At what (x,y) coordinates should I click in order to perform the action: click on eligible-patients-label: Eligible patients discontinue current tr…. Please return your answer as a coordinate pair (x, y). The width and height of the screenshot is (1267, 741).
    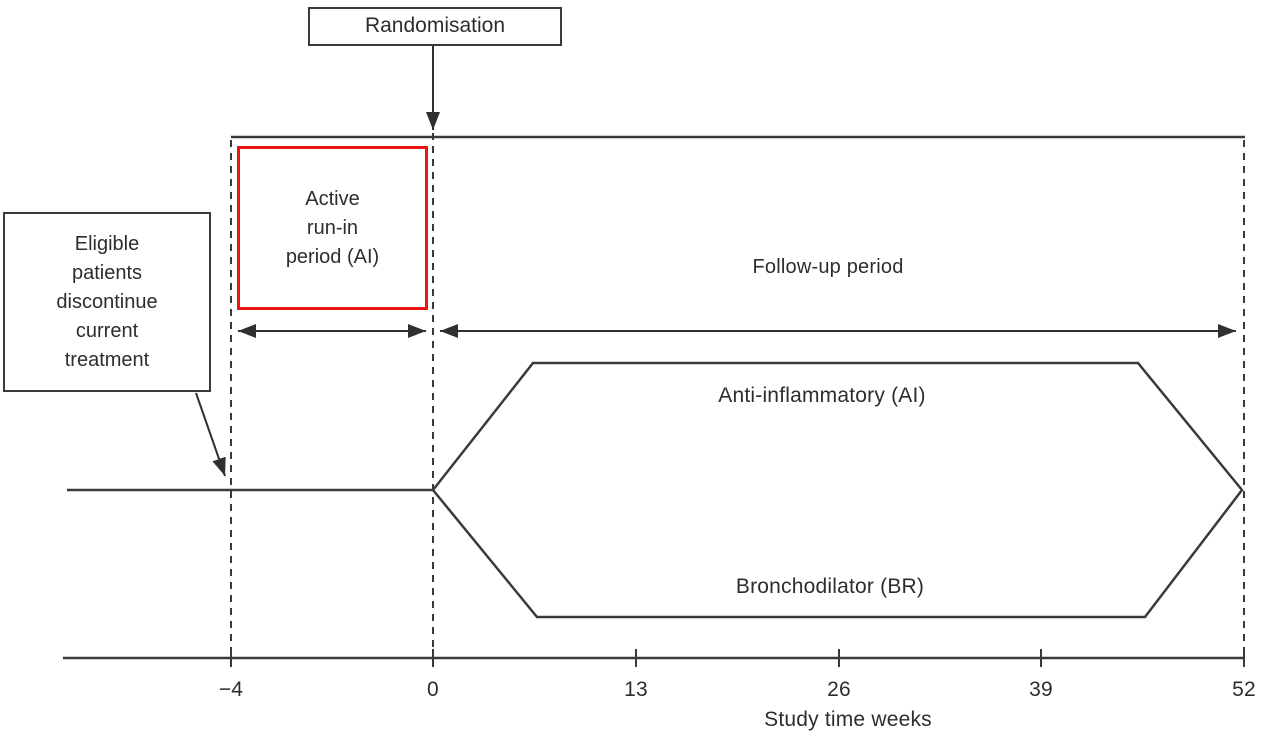
    Looking at the image, I should click on (107, 301).